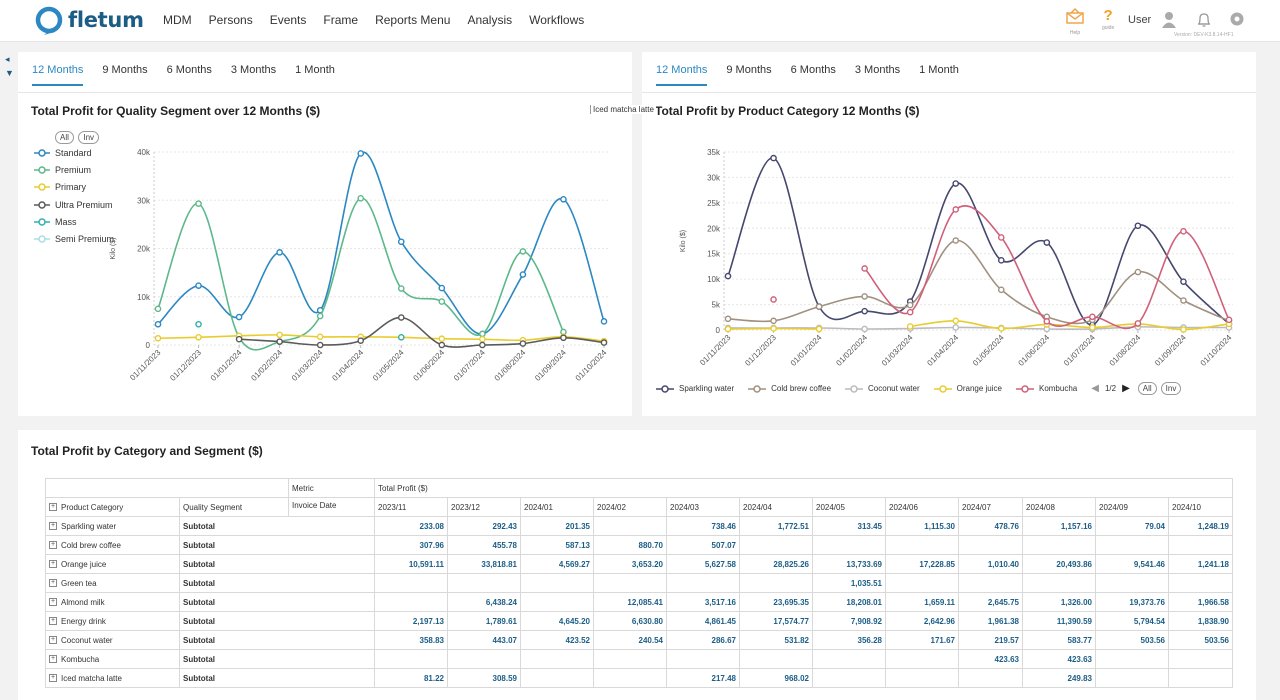 Image resolution: width=1280 pixels, height=700 pixels. What do you see at coordinates (849, 583) in the screenshot?
I see `value-cell: 1,035.51` at bounding box center [849, 583].